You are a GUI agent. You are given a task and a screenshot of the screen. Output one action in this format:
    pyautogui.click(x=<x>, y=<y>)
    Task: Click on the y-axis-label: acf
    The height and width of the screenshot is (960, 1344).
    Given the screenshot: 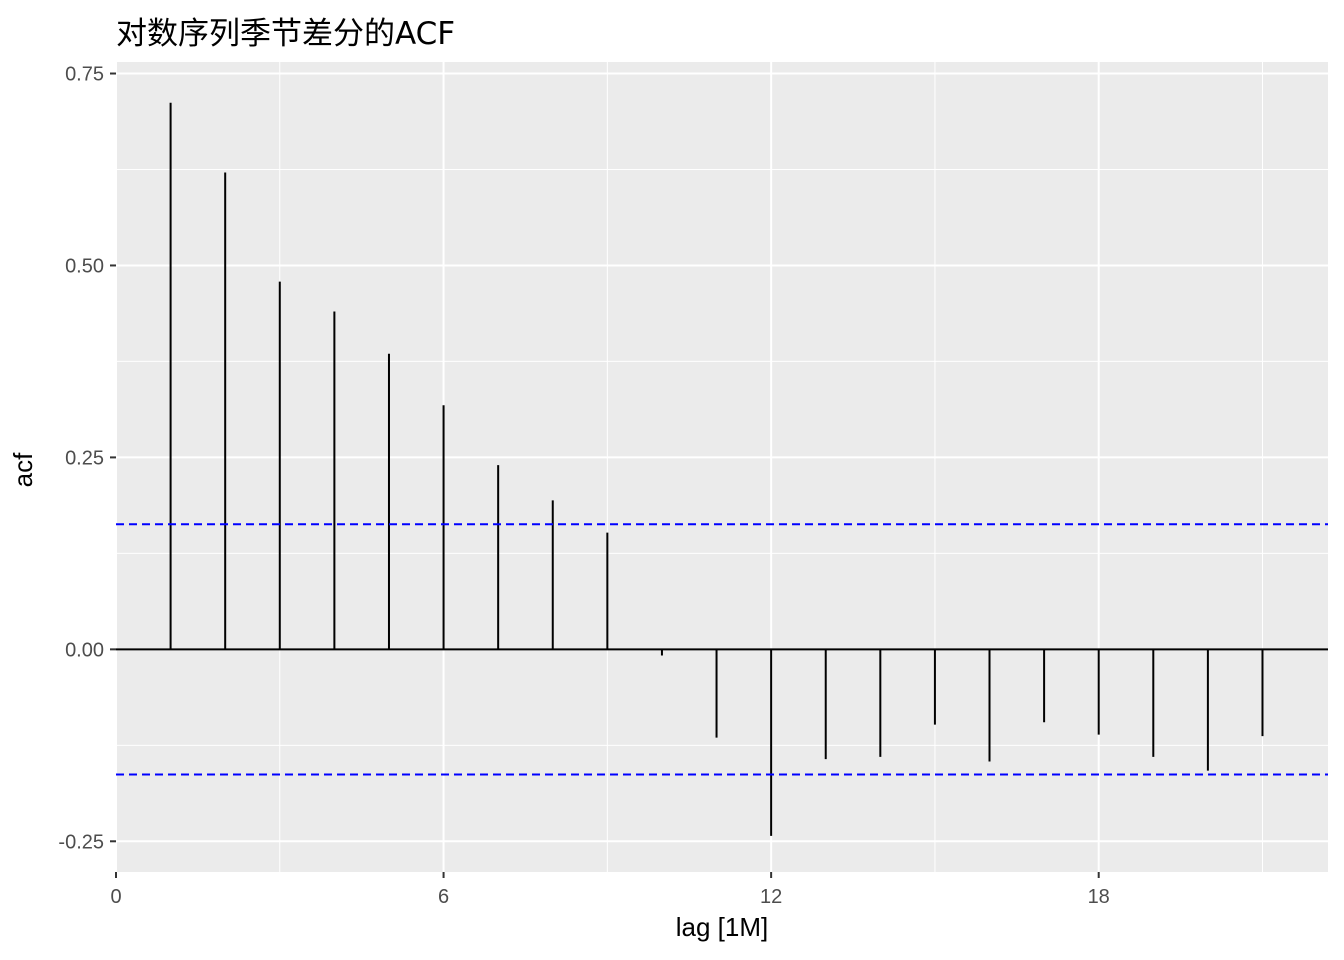 What is the action you would take?
    pyautogui.click(x=23, y=470)
    